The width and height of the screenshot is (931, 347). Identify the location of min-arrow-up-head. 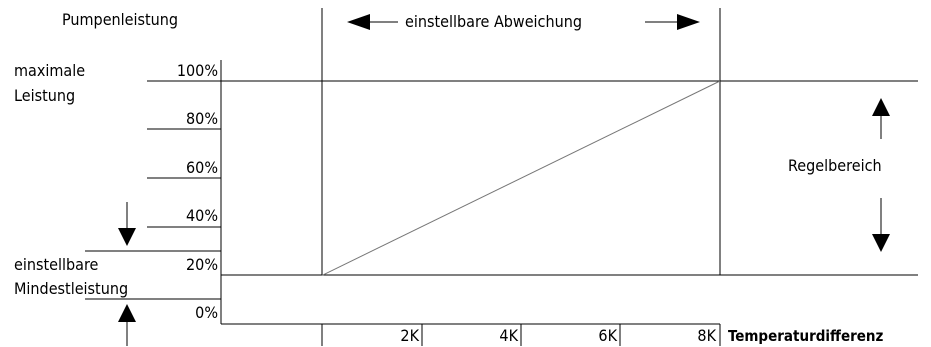
(127, 313).